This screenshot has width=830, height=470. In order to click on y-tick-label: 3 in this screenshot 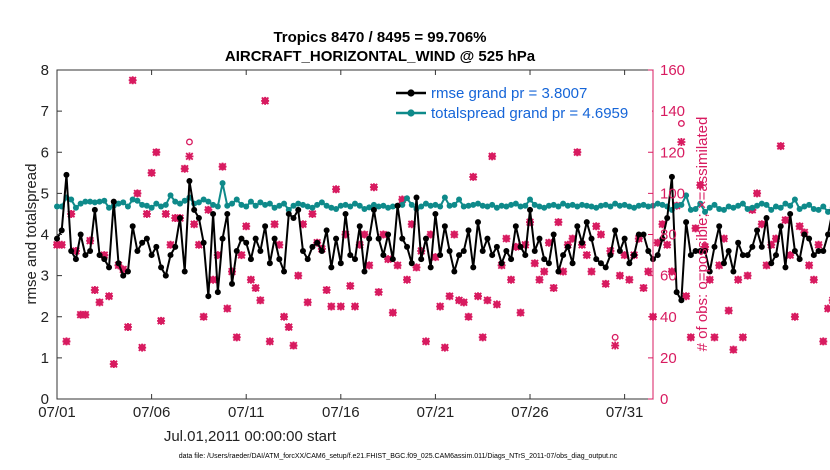, I will do `click(45, 276)`.